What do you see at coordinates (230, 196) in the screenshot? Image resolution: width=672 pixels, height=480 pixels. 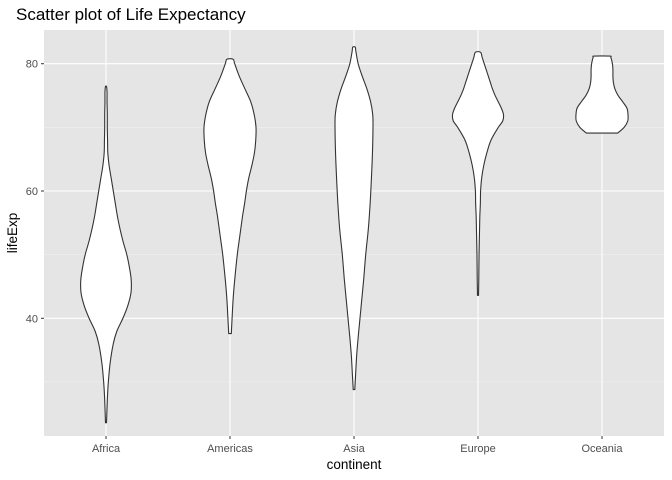 I see `violin-americas` at bounding box center [230, 196].